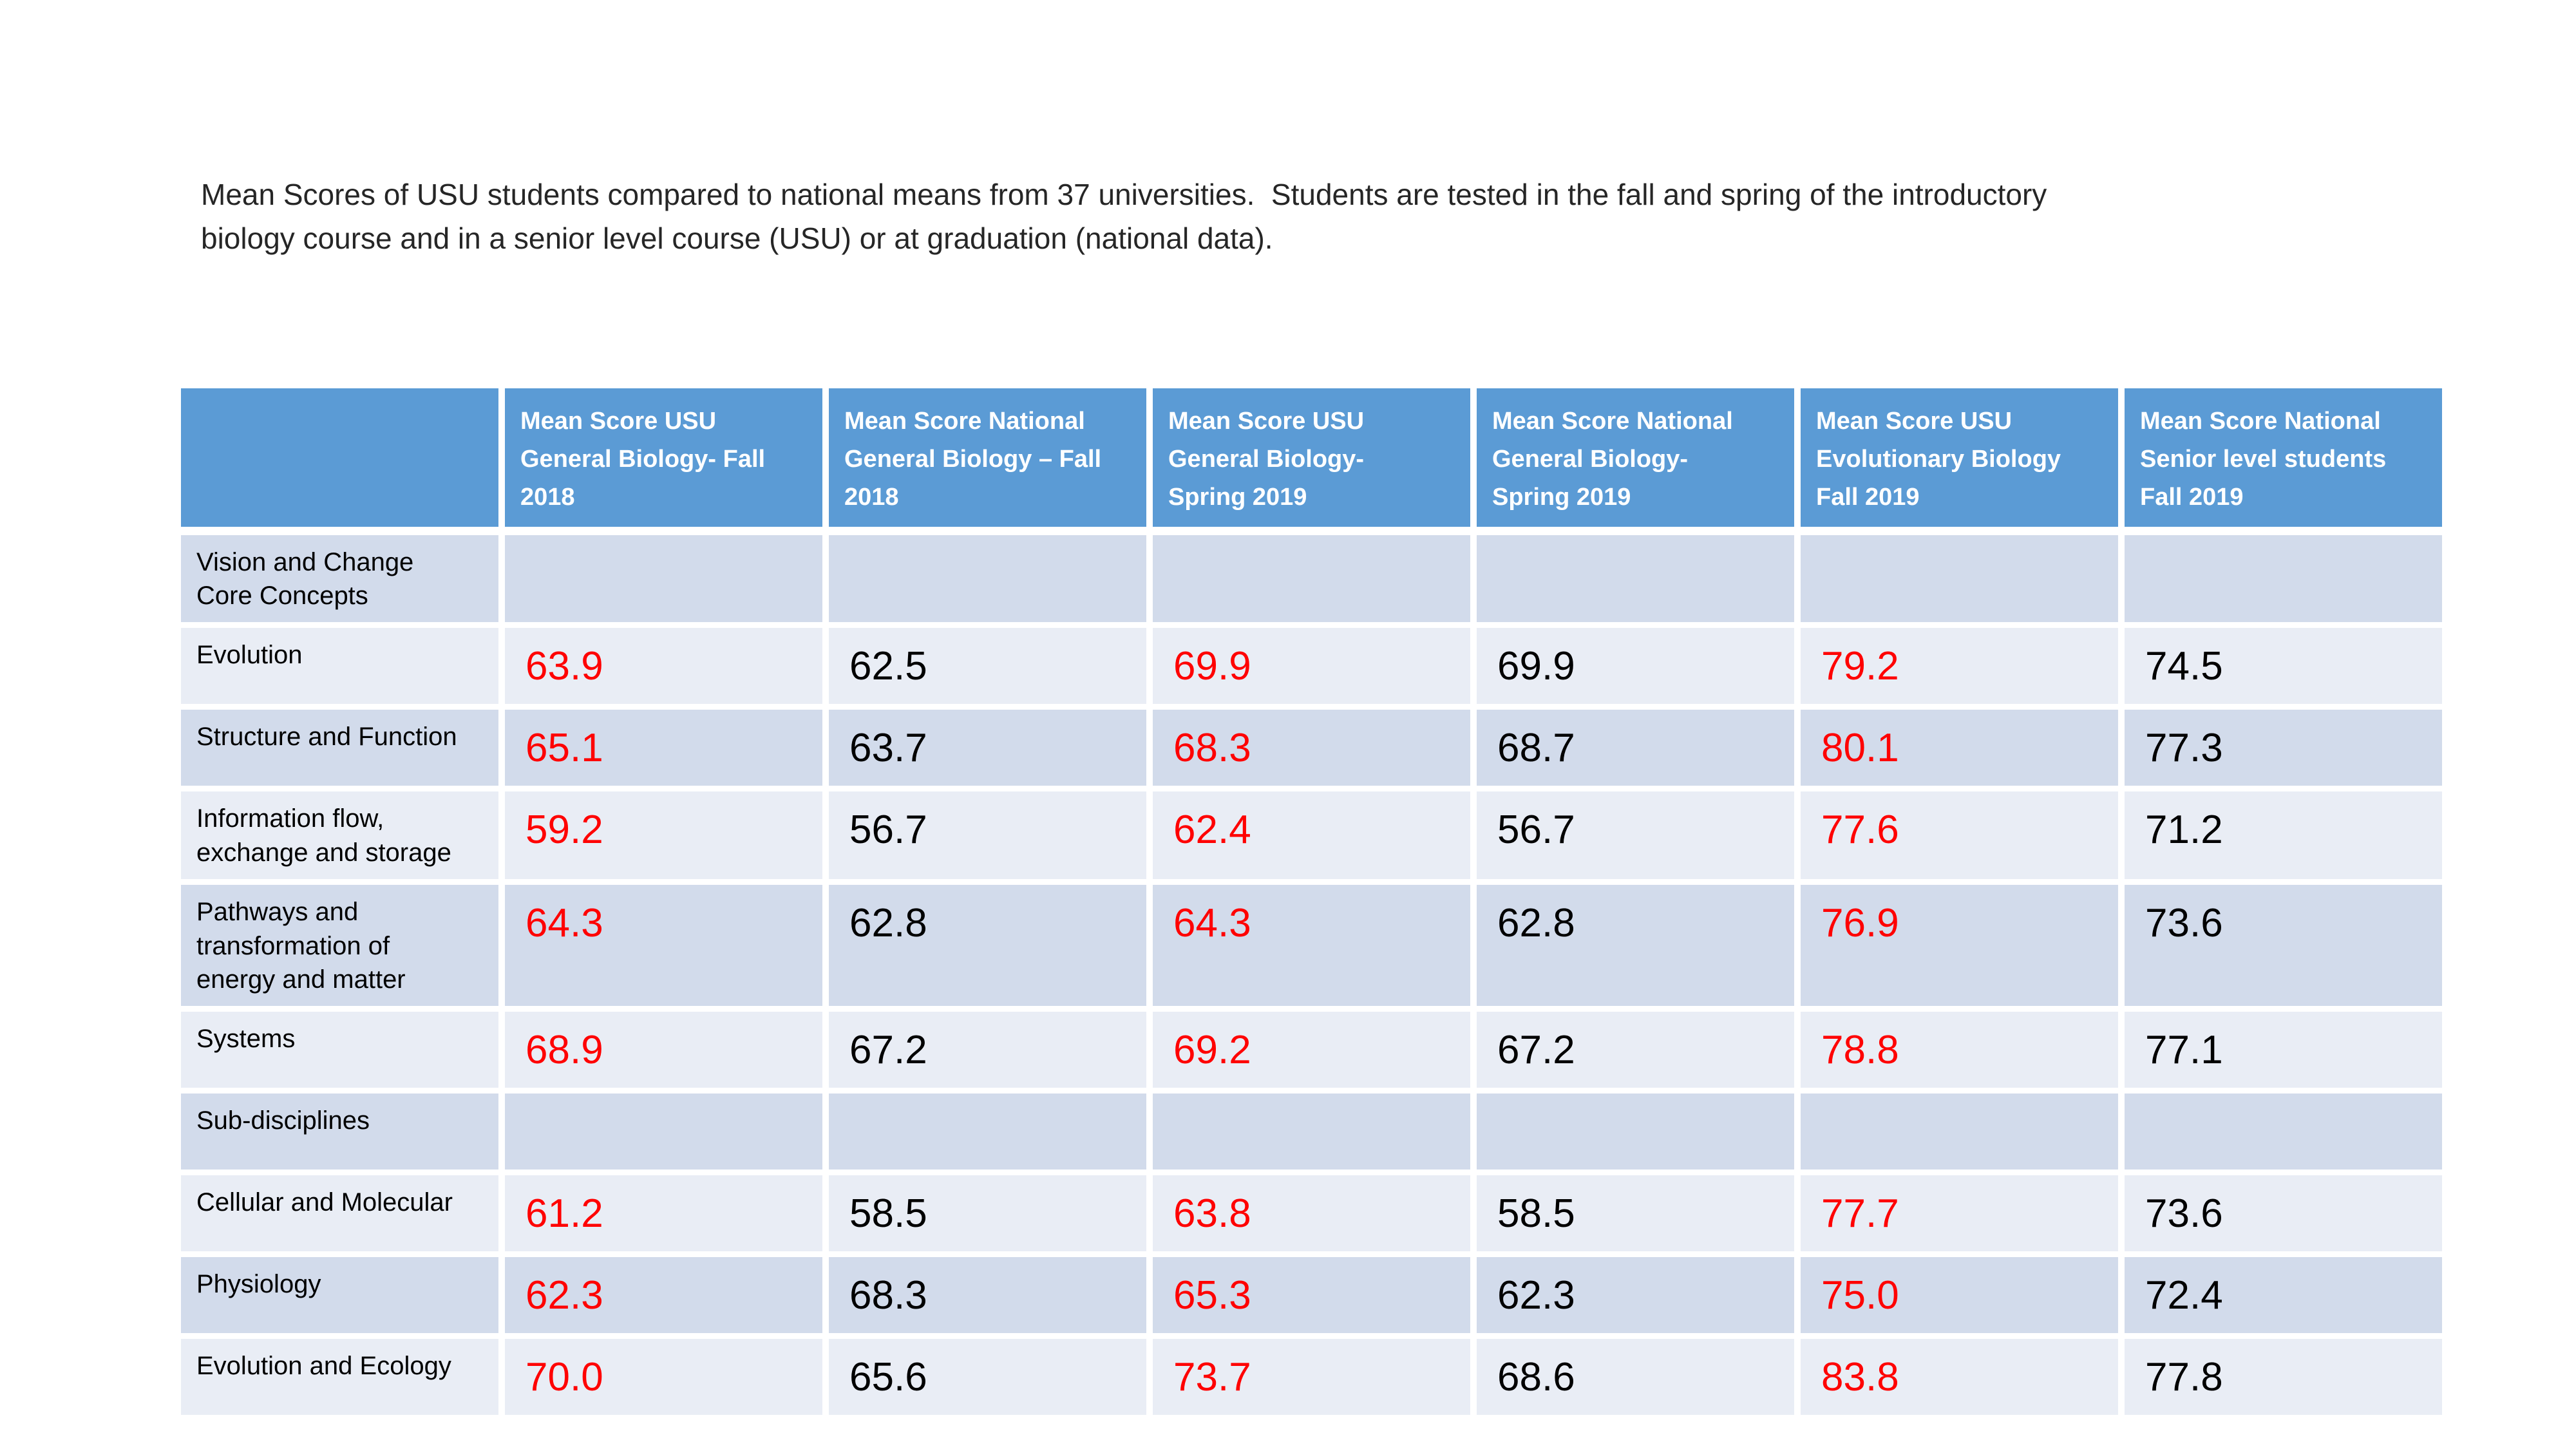  I want to click on value-cell: 59.2, so click(663, 835).